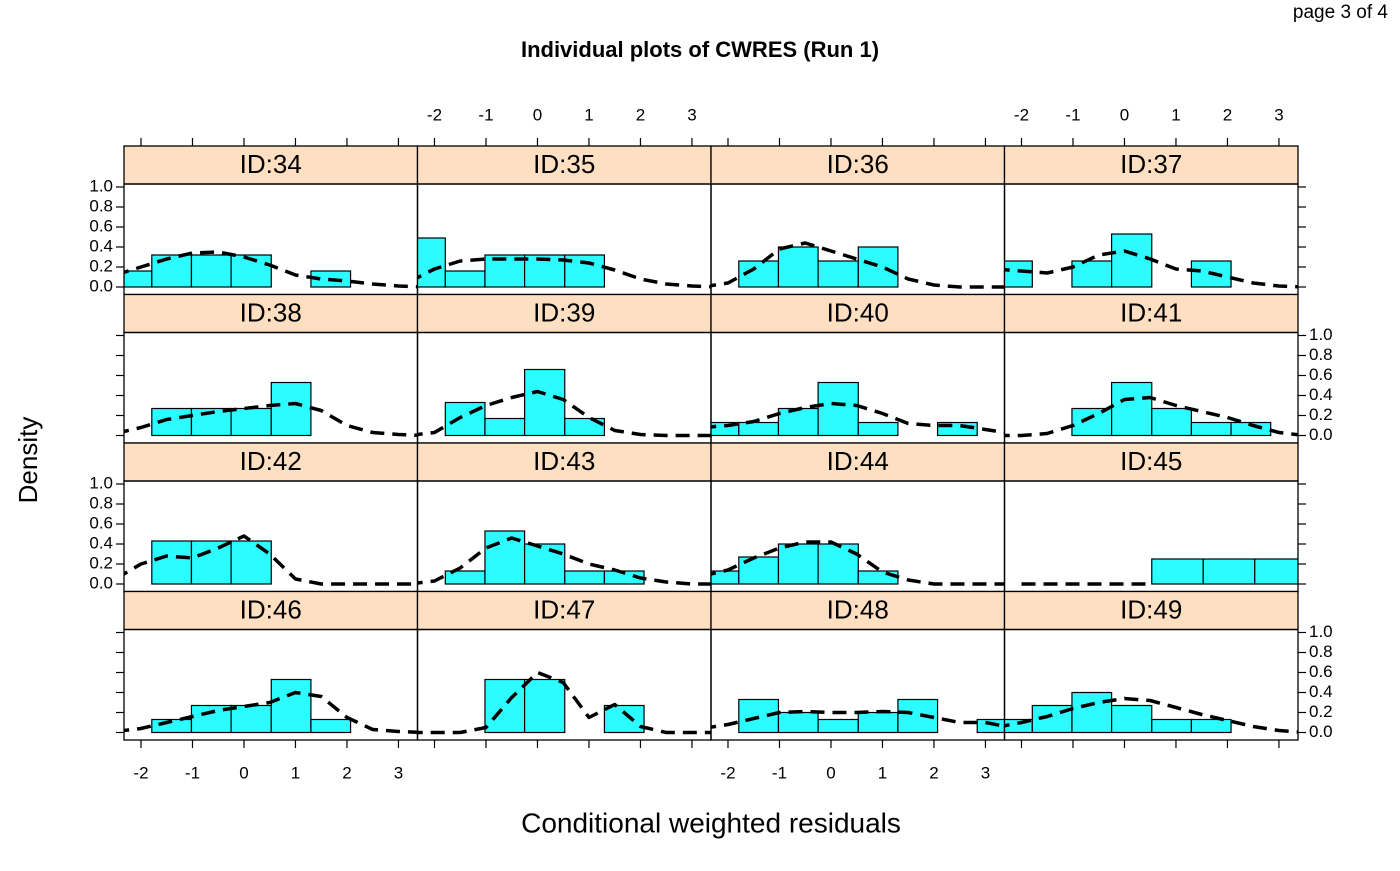 Image resolution: width=1400 pixels, height=871 pixels. I want to click on strip-label: ID:42, so click(271, 461).